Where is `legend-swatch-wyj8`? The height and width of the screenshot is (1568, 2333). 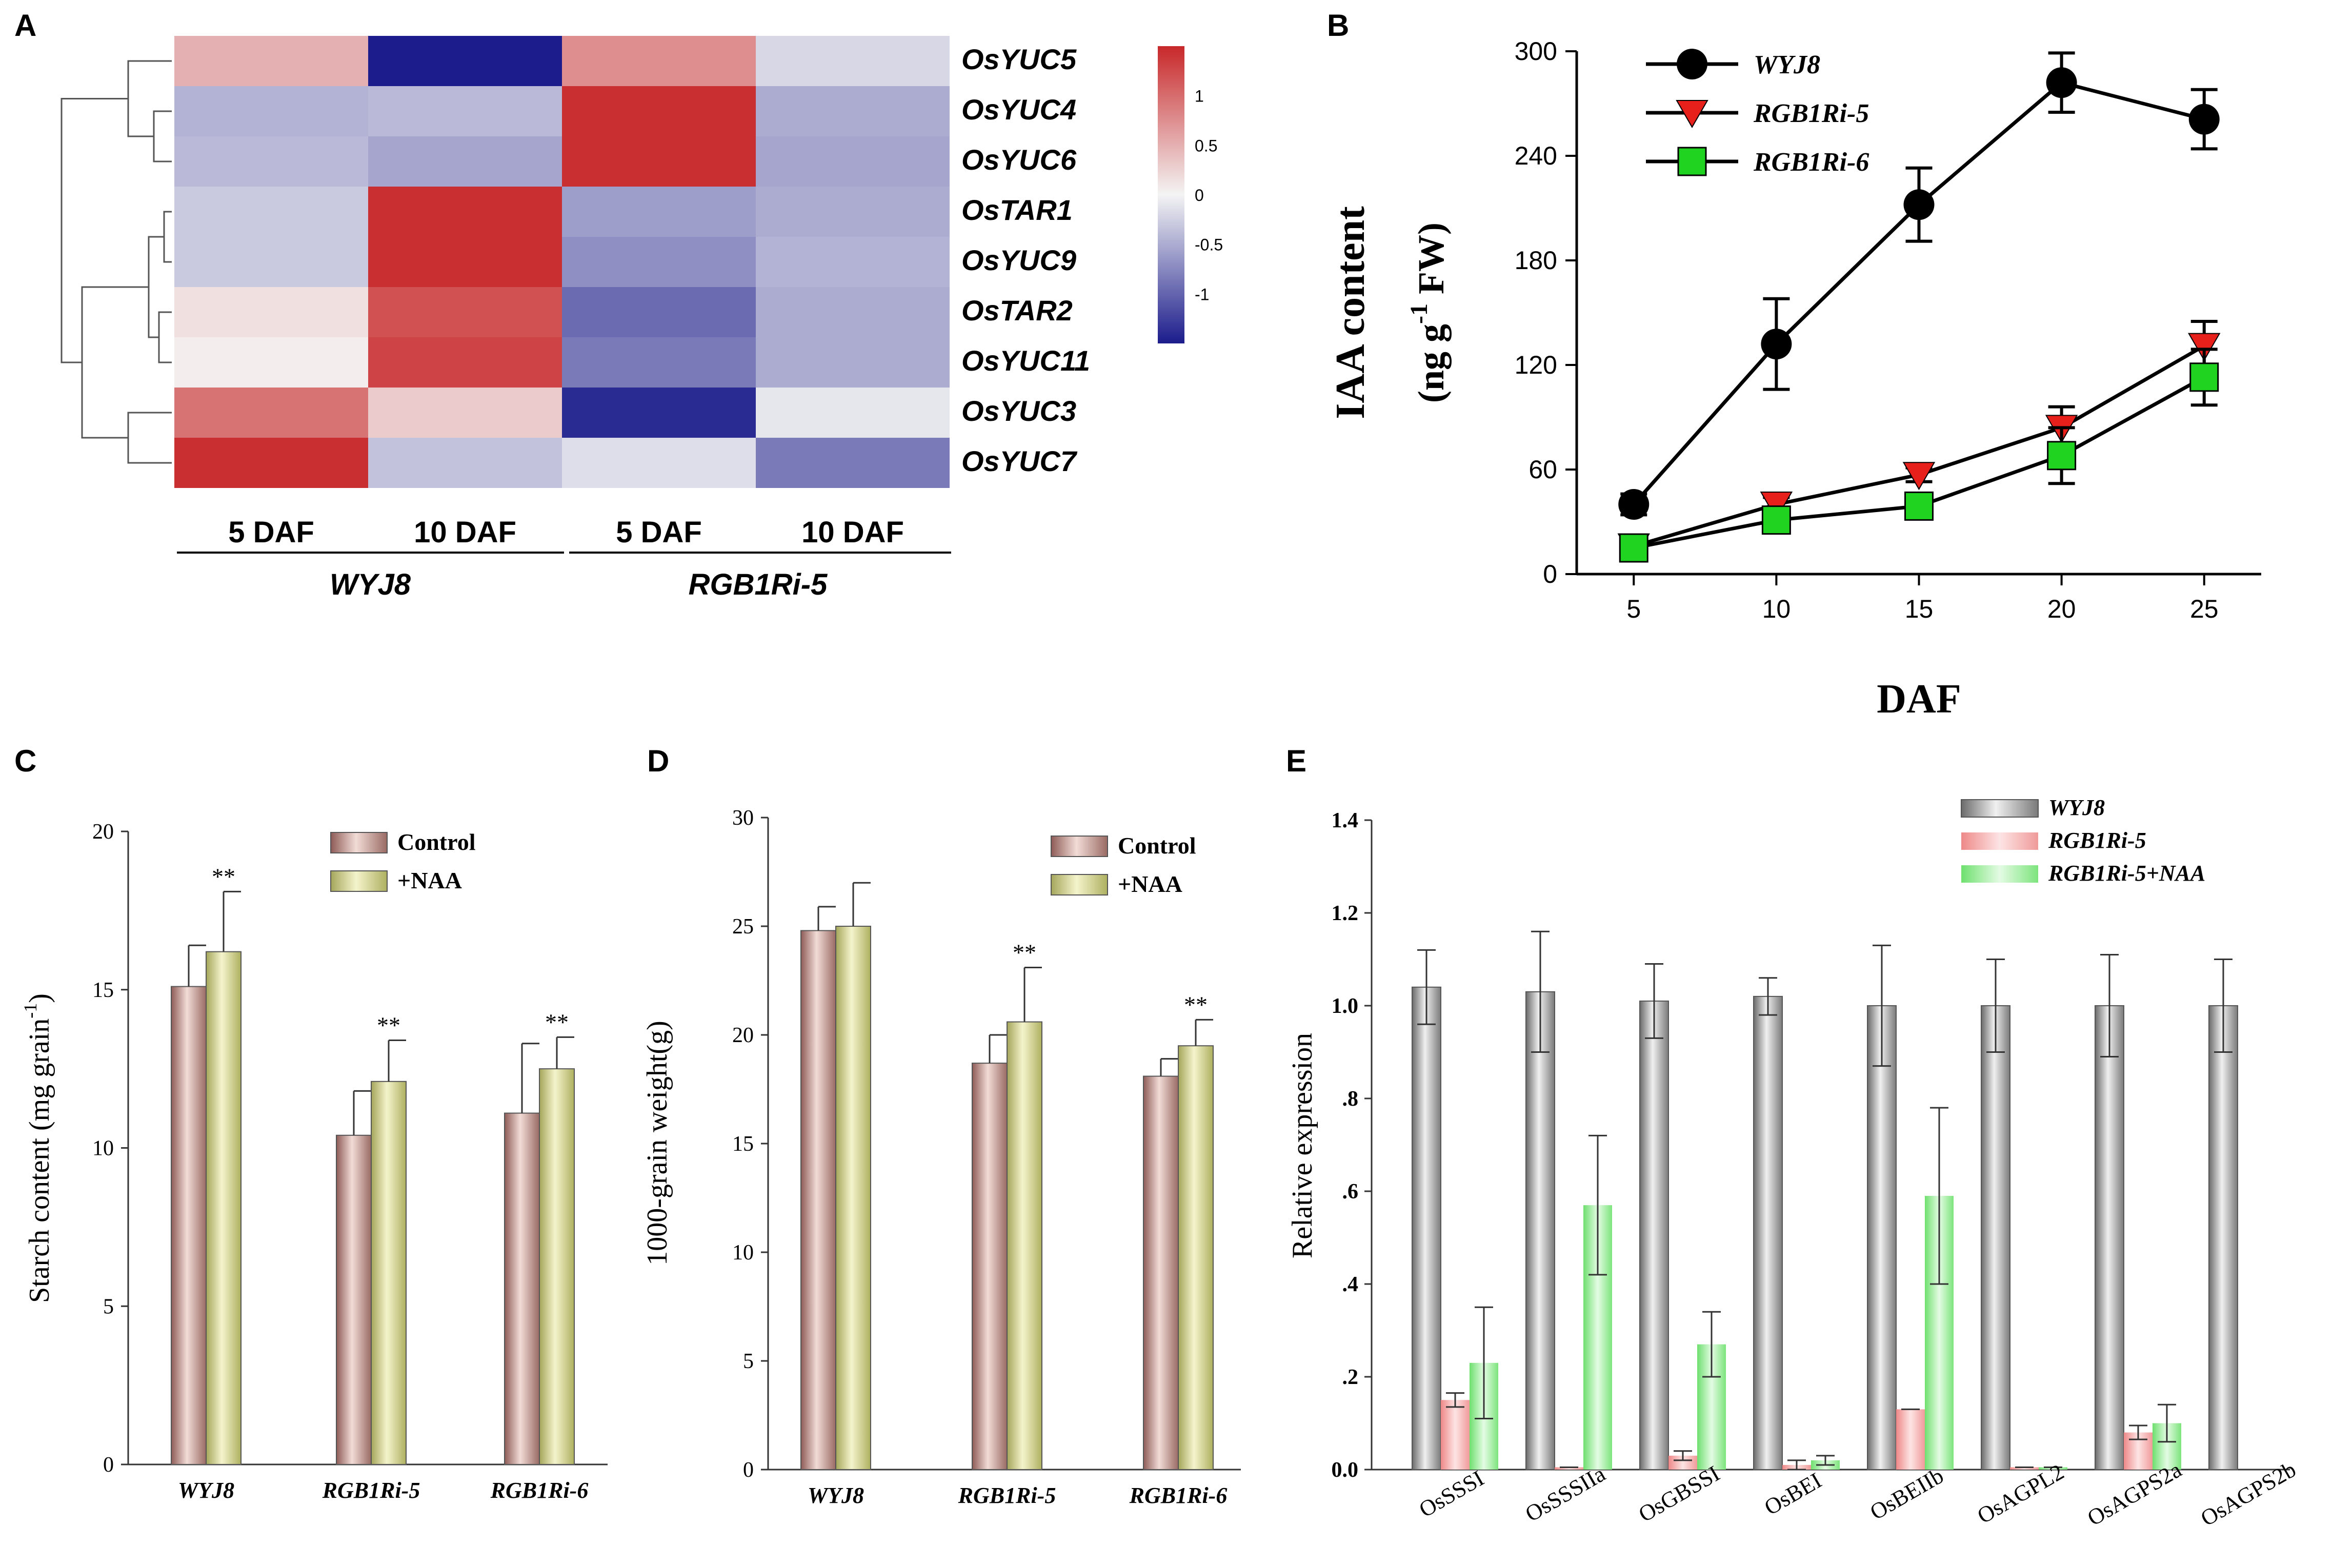 legend-swatch-wyj8 is located at coordinates (2000, 808).